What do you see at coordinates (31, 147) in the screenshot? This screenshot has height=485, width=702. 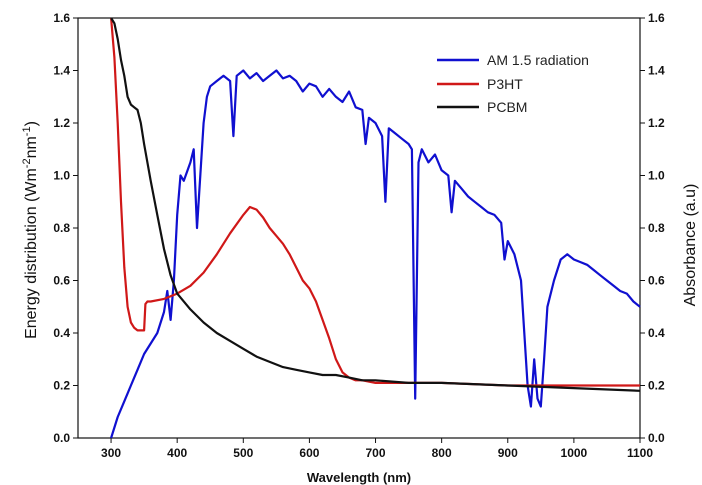 I see `left-y-axis-title-part2: nm` at bounding box center [31, 147].